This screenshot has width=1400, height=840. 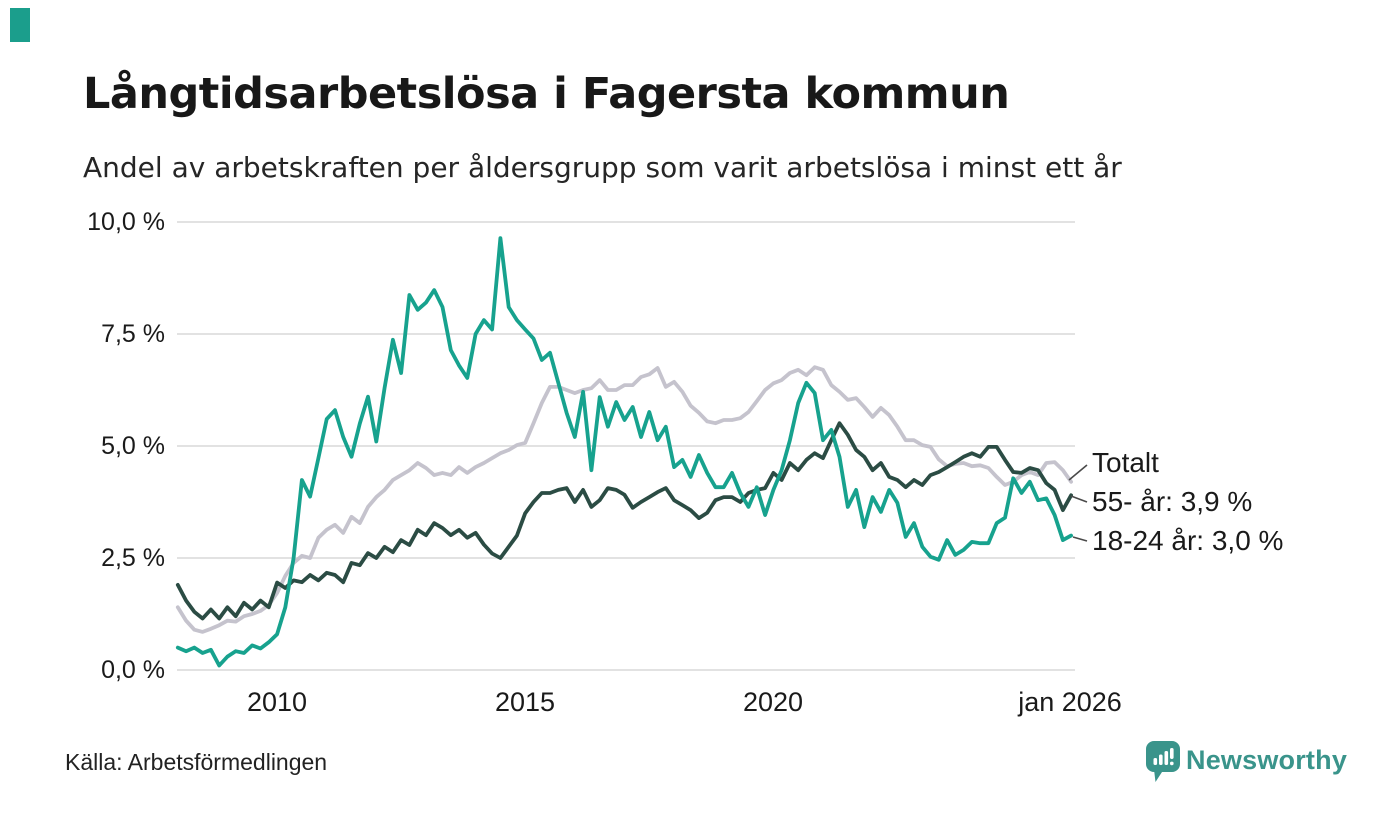 I want to click on y-axis-tick-label: 7,5 %, so click(x=133, y=334).